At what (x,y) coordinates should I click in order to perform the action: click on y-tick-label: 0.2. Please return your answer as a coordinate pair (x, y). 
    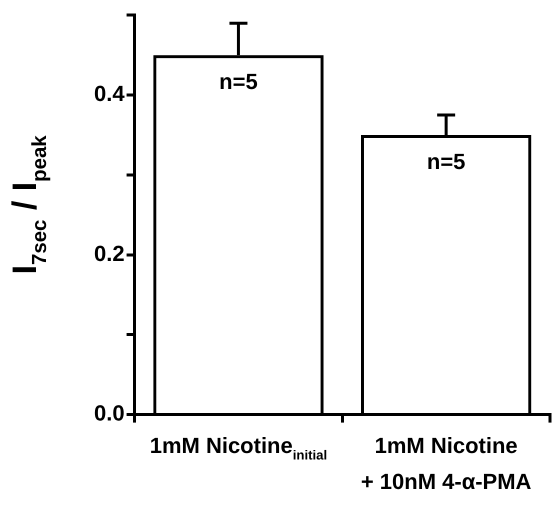
    Looking at the image, I should click on (109, 253).